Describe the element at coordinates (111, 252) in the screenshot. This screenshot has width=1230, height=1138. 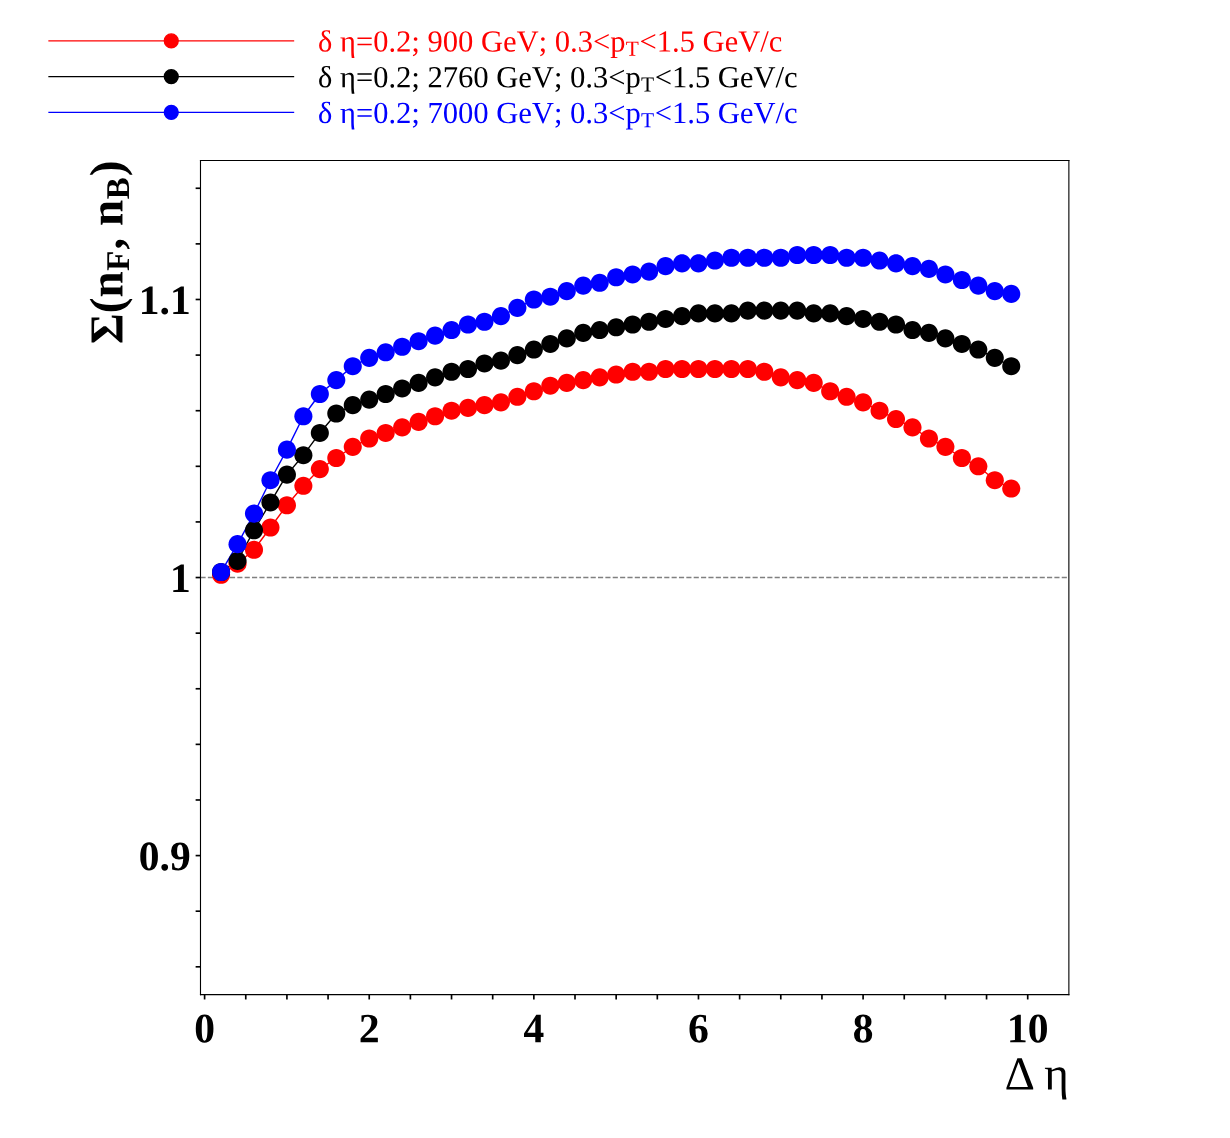
I see `y-axis-title: Σ(n$_{F}$, n$_{B}$)` at that location.